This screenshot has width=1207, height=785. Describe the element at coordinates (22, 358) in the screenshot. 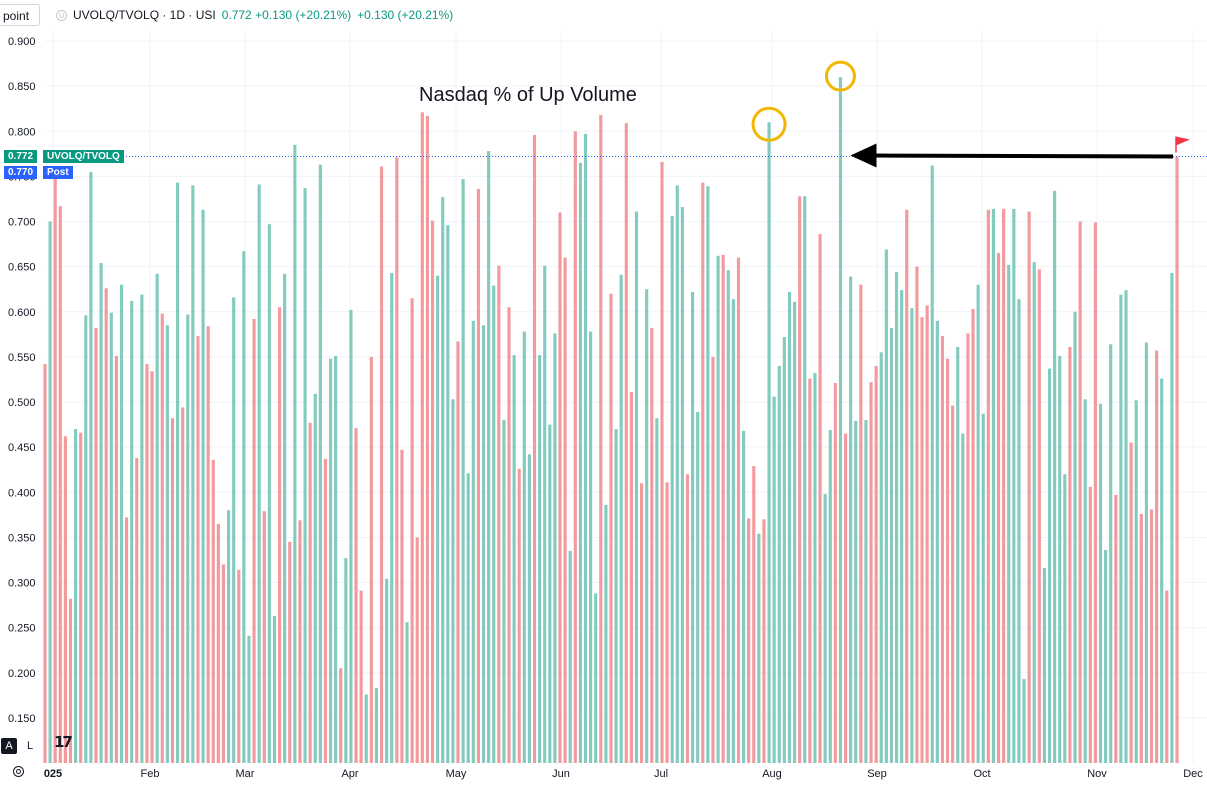

I see `y-tick-label: 0.550` at that location.